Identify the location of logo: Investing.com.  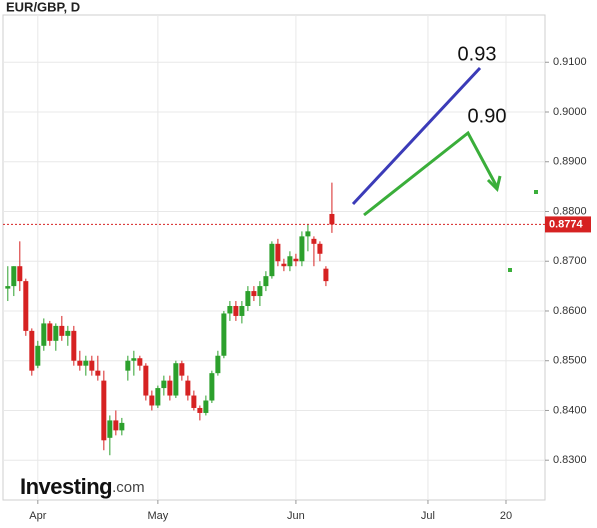
(82, 486).